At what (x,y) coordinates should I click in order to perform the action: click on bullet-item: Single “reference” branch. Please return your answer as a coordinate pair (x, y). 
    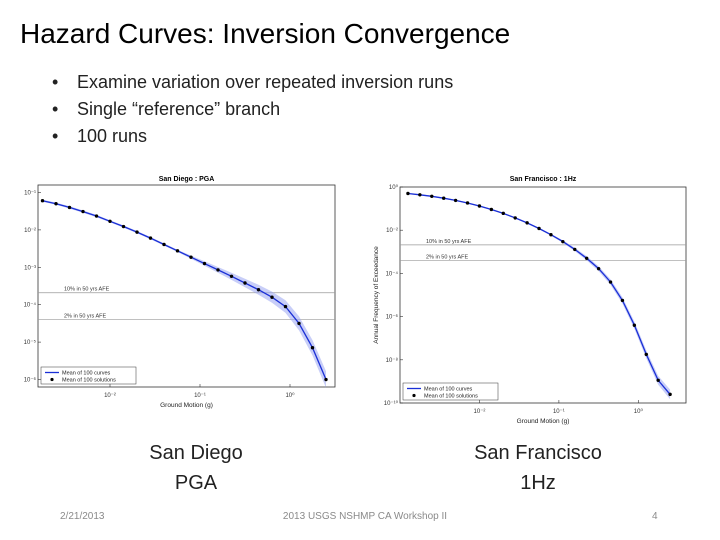
    Looking at the image, I should click on (252, 110).